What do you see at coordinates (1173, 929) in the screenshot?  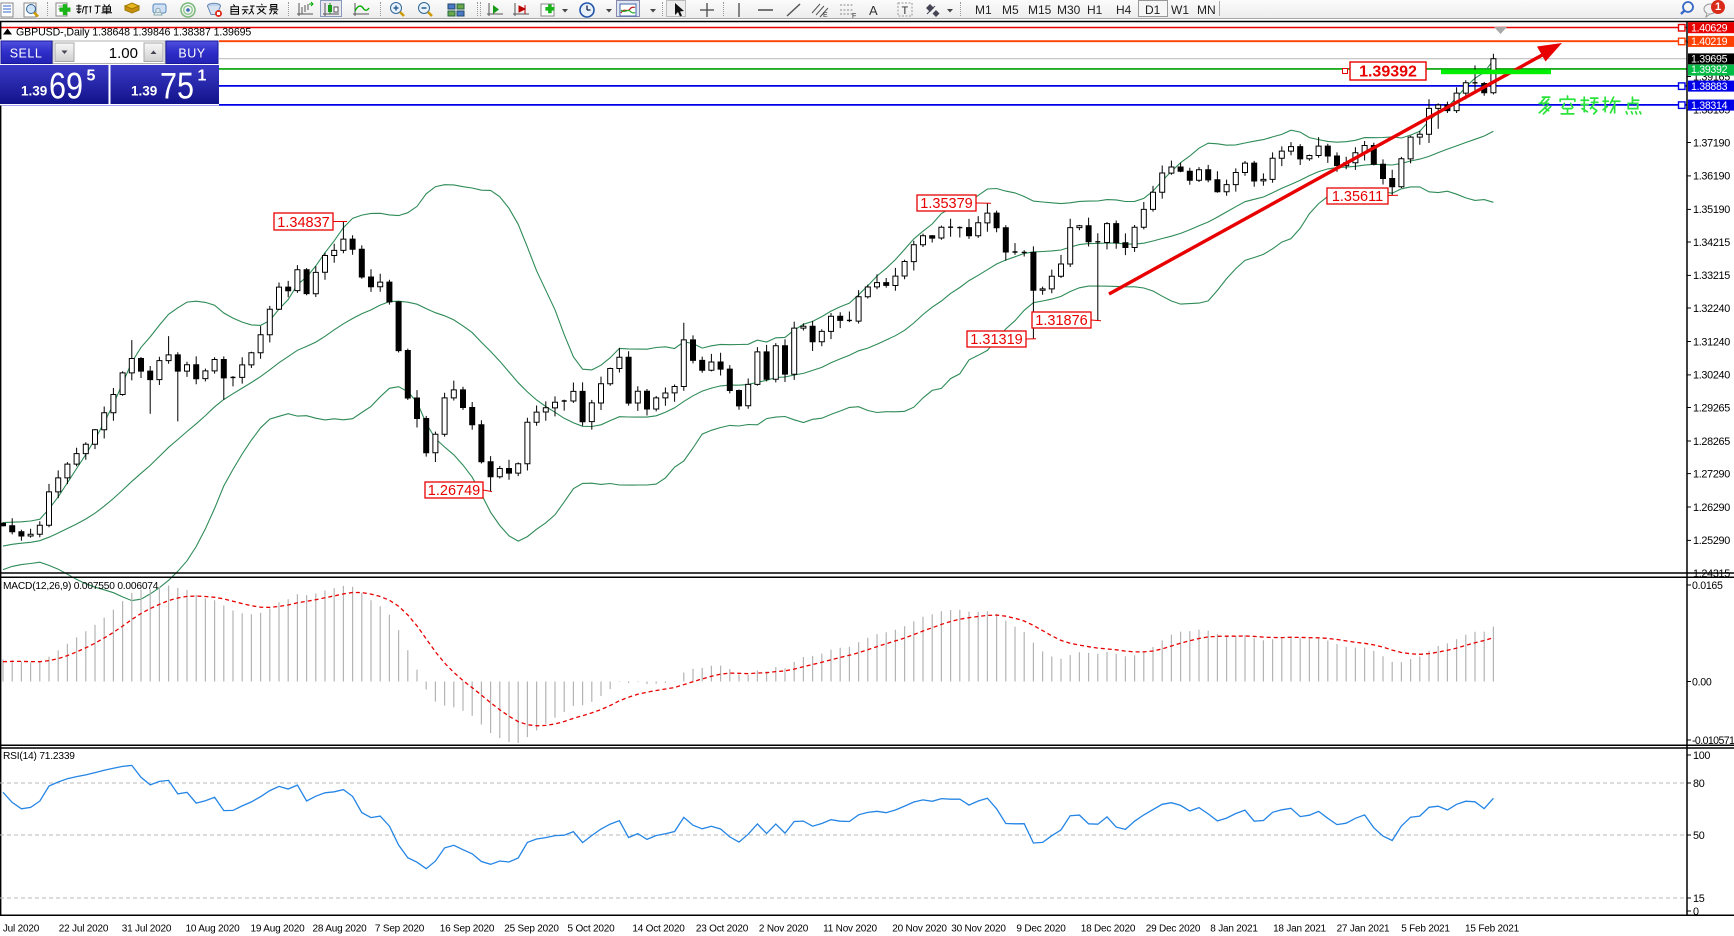 I see `svg-text: 29 Dec 2020` at bounding box center [1173, 929].